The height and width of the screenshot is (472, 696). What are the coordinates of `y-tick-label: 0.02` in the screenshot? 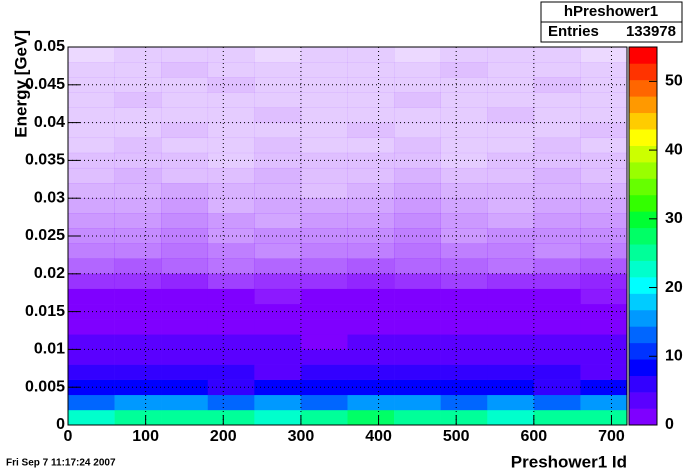 It's located at (49, 273).